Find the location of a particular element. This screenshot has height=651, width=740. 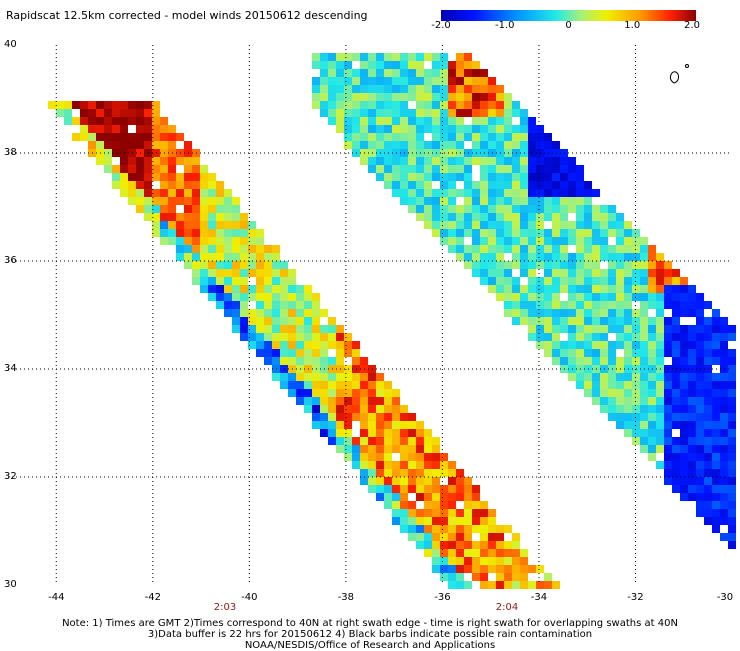

island-outline is located at coordinates (674, 77).